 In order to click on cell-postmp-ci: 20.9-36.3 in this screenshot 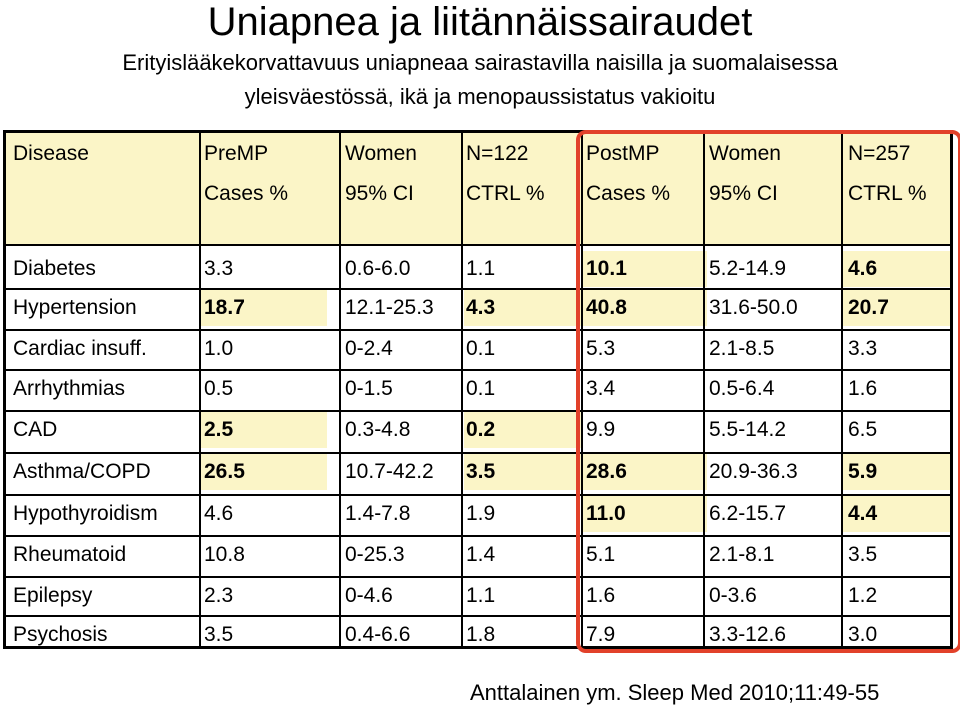, I will do `click(753, 471)`.